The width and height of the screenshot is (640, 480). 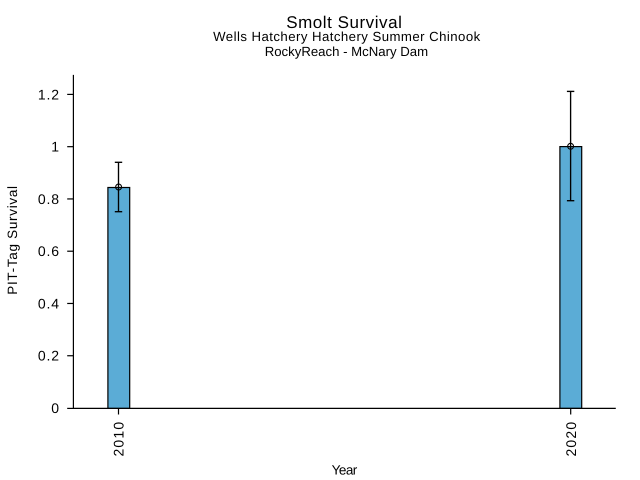 I want to click on svg-text: 0.4, so click(x=49, y=303).